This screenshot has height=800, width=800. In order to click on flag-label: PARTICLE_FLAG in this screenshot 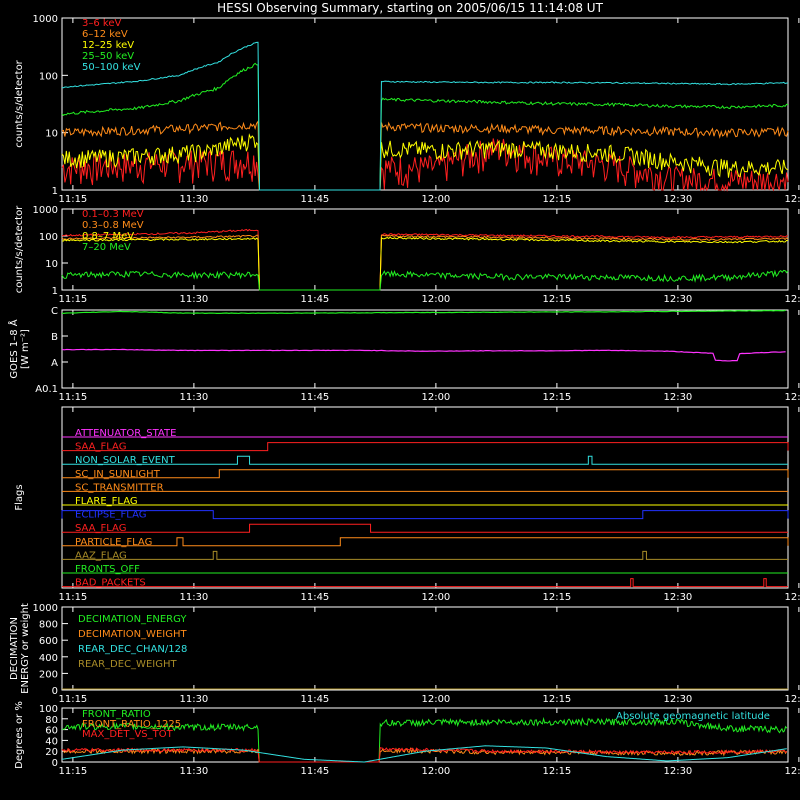, I will do `click(113, 542)`.